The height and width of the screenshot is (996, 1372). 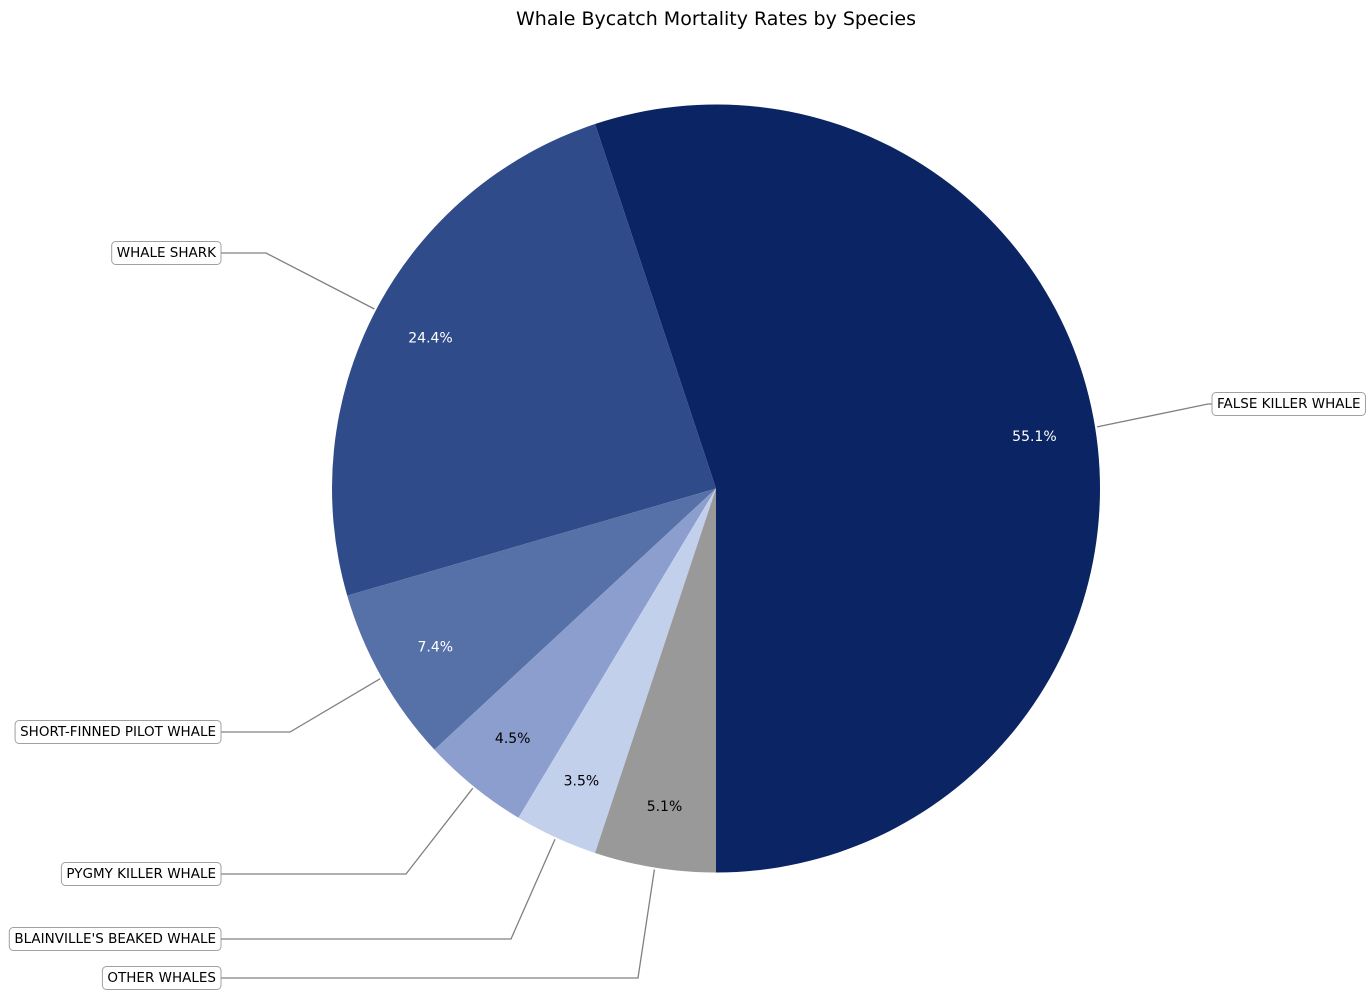 I want to click on category-label-text: OTHER WHALES, so click(x=161, y=978).